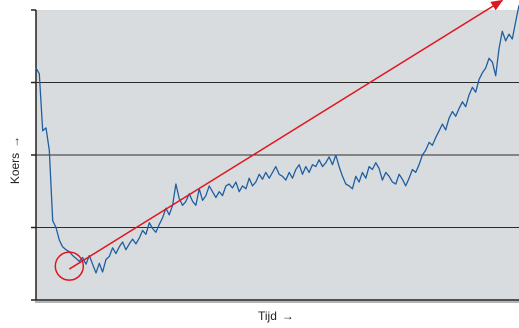  I want to click on low-point-circle, so click(69, 266).